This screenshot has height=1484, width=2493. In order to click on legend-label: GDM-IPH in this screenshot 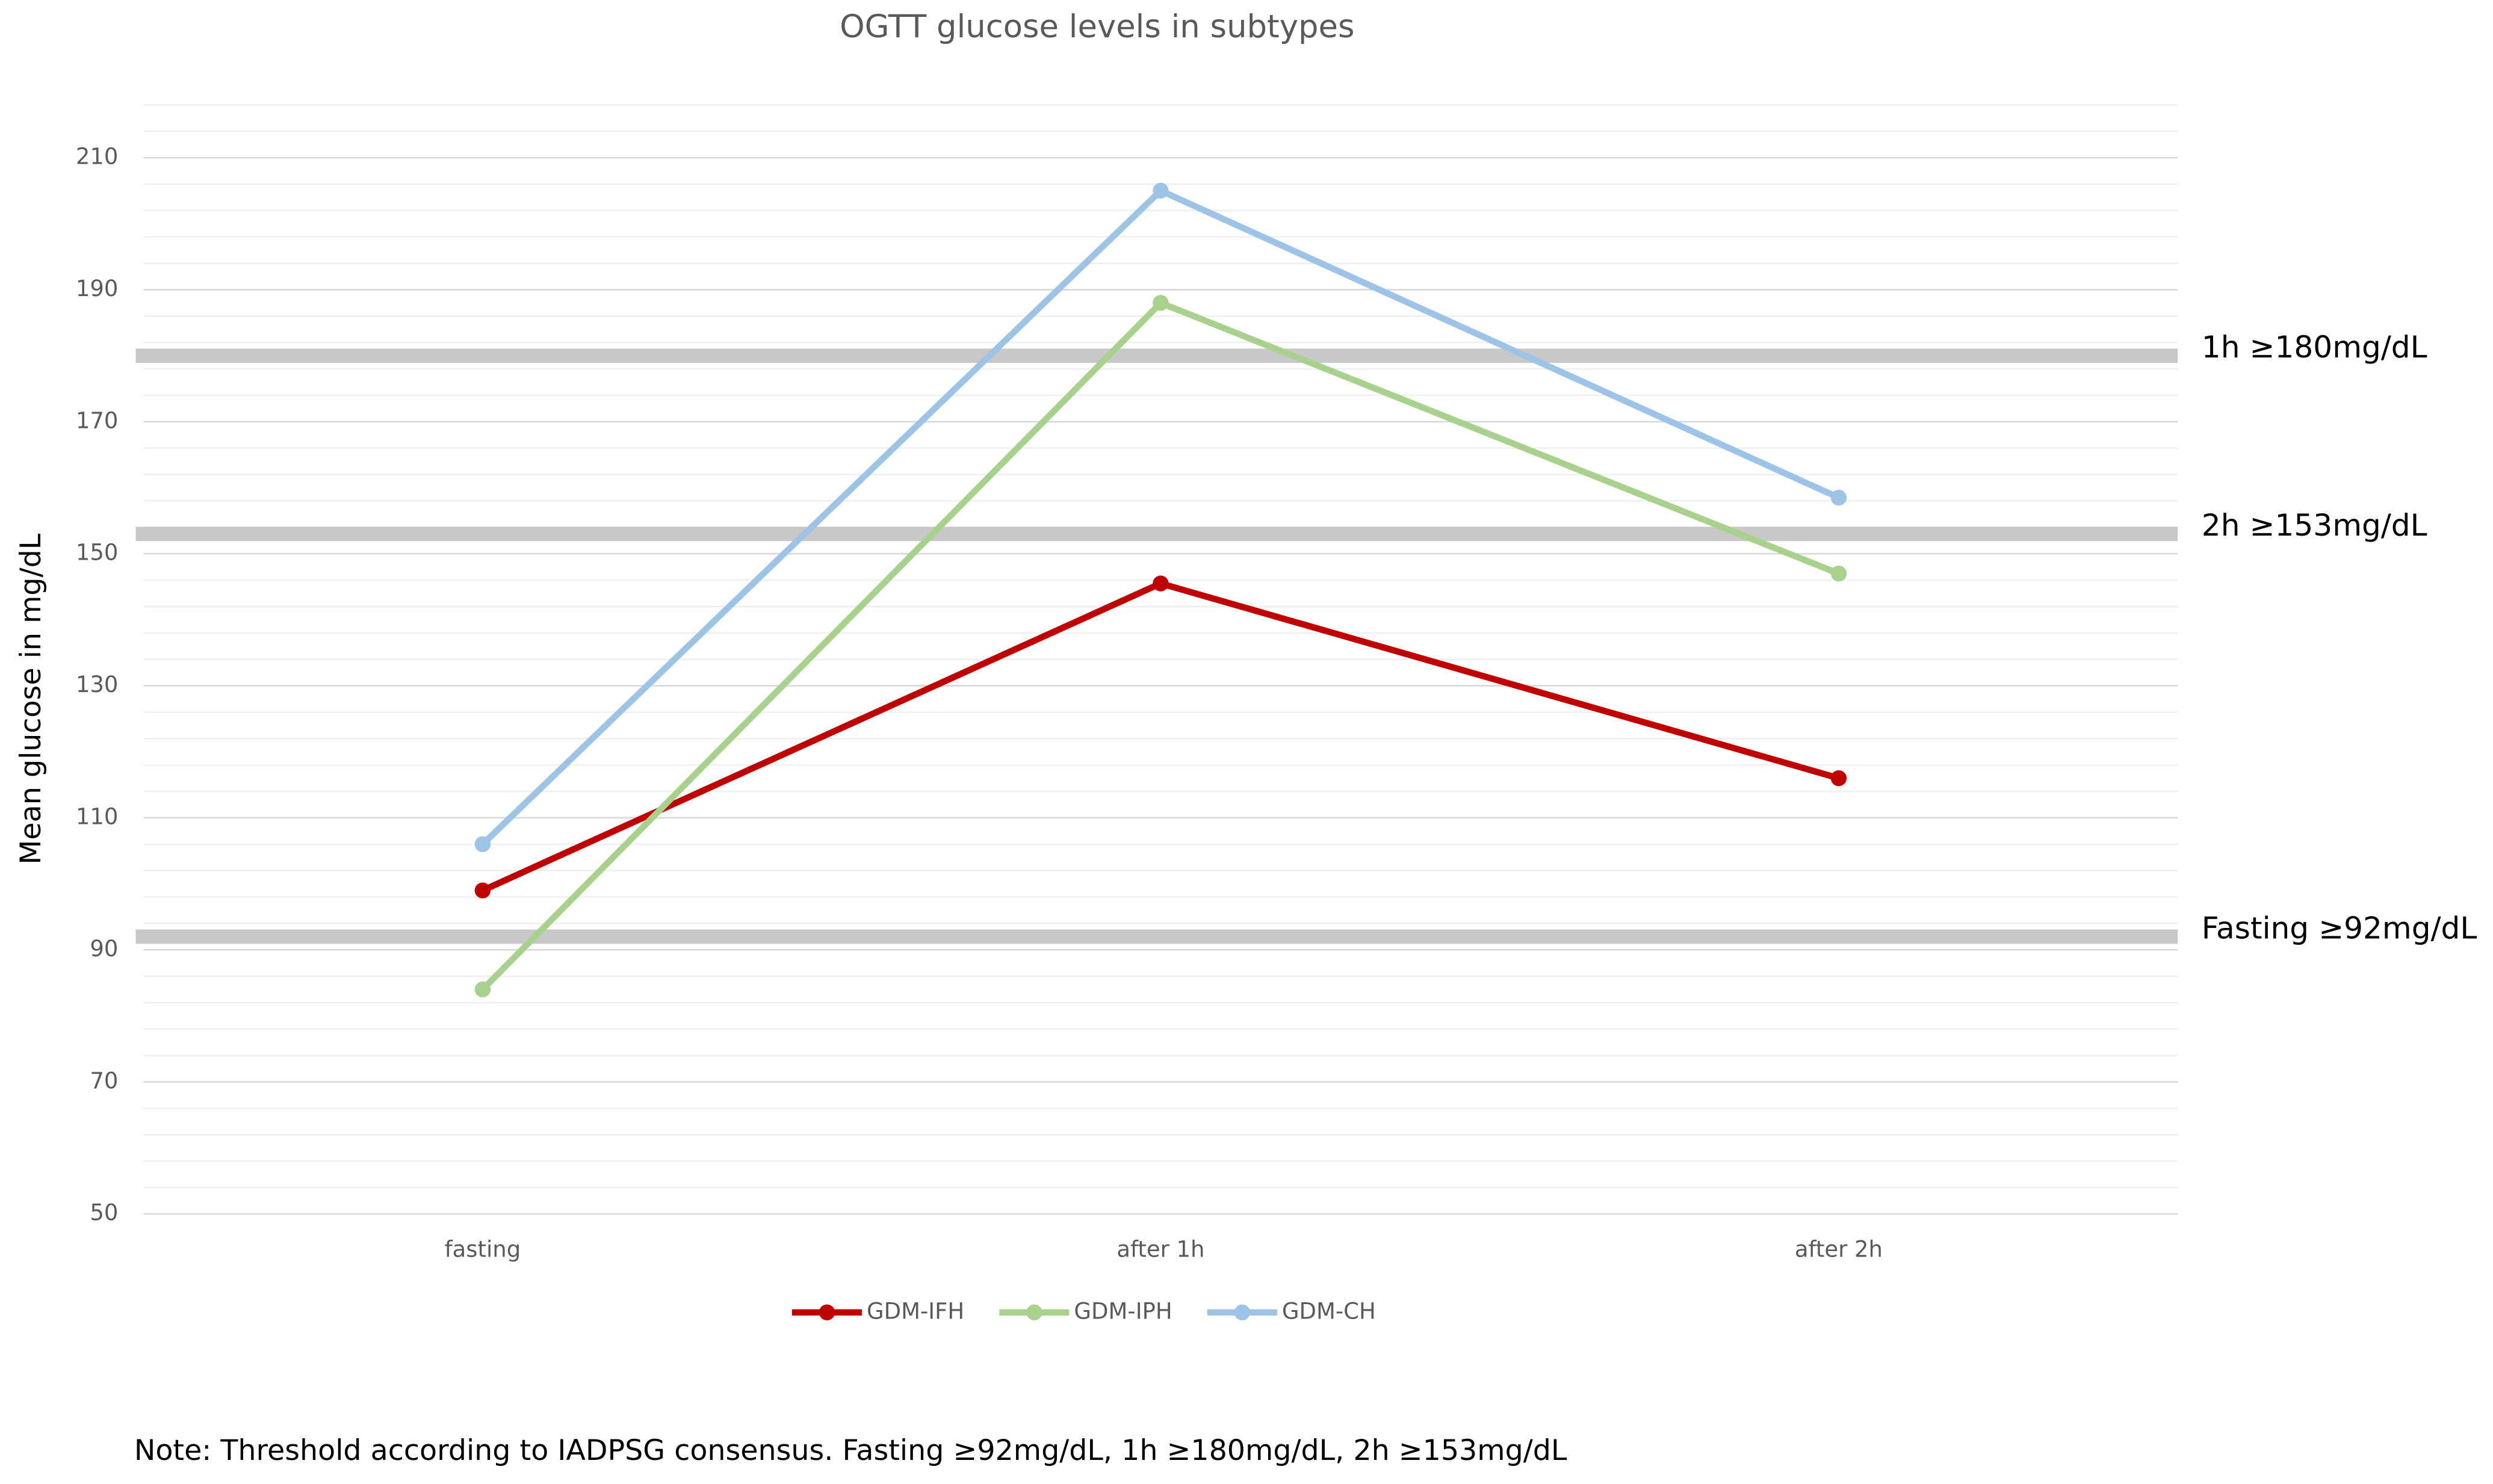, I will do `click(1123, 1311)`.